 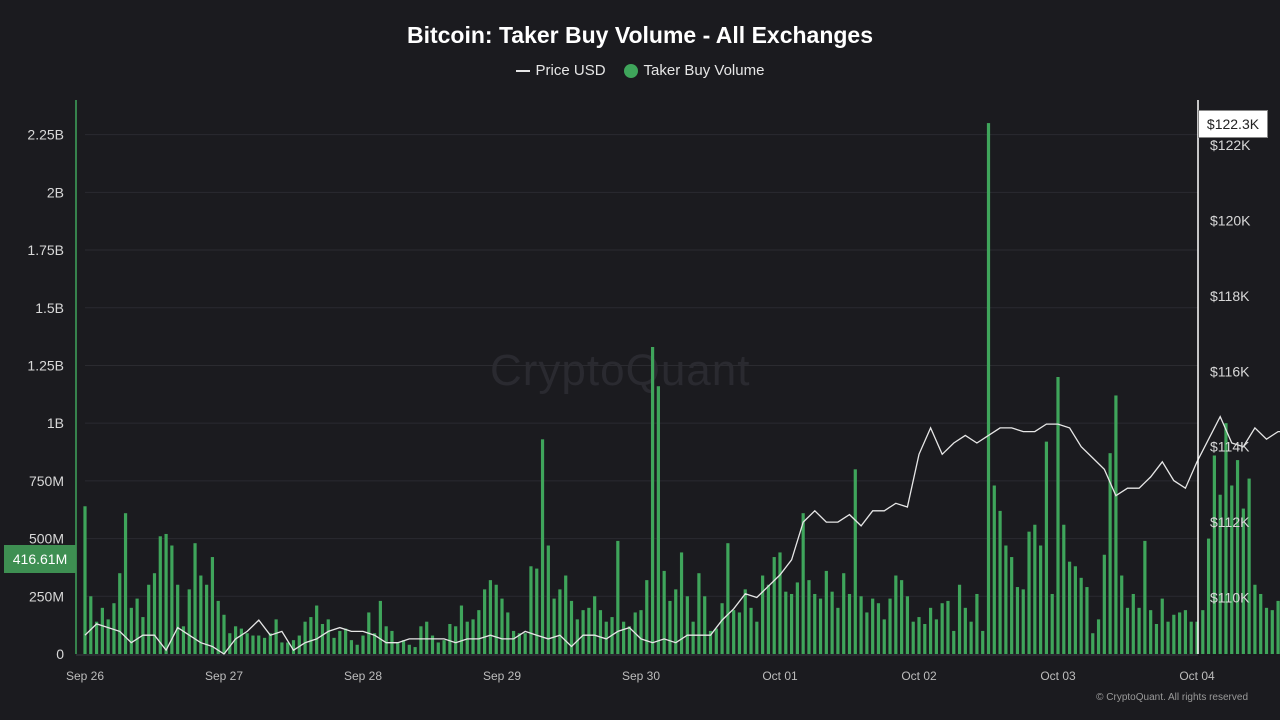 What do you see at coordinates (1230, 447) in the screenshot?
I see `y-right-tick-label: $114K` at bounding box center [1230, 447].